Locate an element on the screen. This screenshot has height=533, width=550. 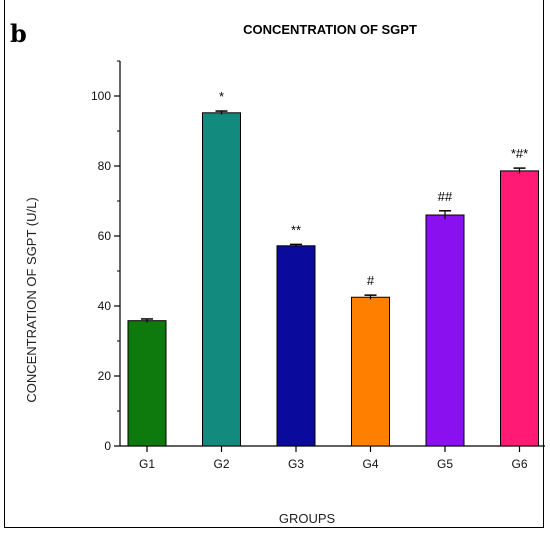
y-axis-label: CONCENTRATION OF SGPT (U/L) is located at coordinates (31, 299).